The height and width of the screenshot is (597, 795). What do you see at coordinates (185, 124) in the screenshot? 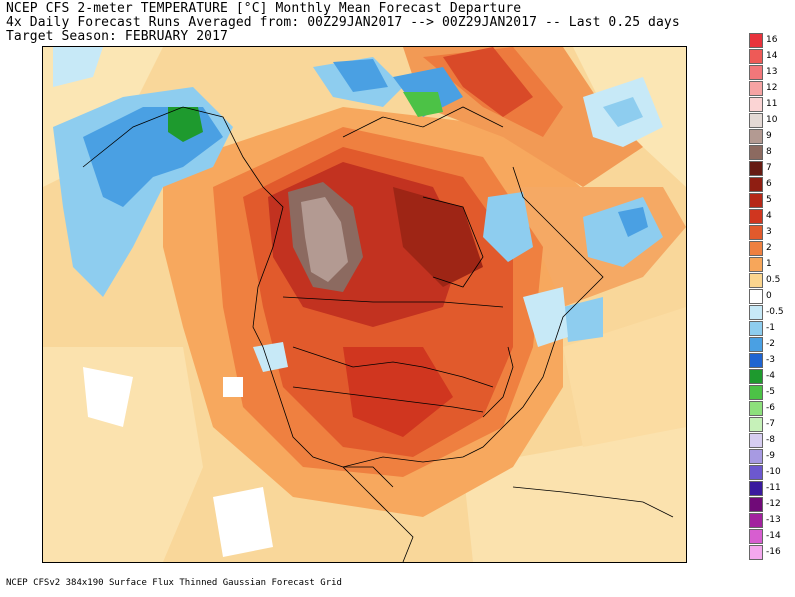
I see `anomaly-green-alaska` at bounding box center [185, 124].